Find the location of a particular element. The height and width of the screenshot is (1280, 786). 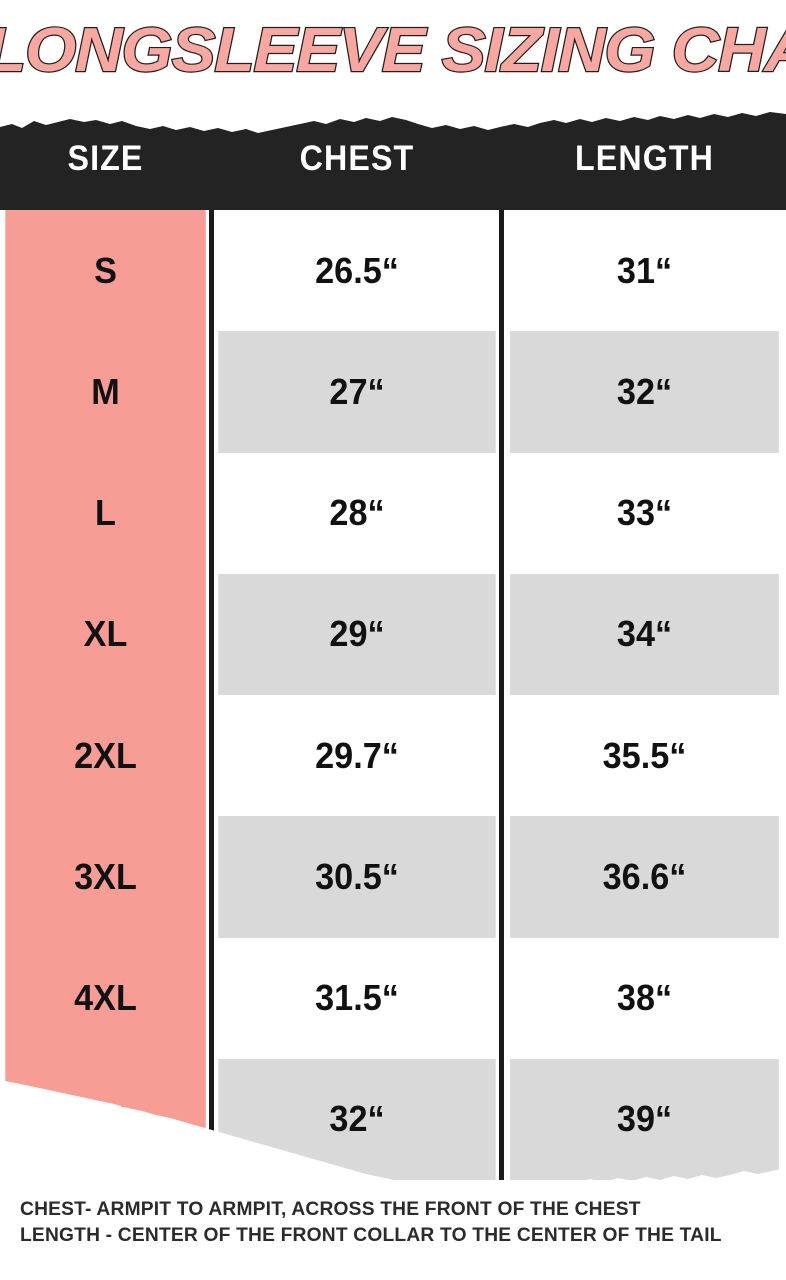

table-row: 4XL 31.5“ 38“ is located at coordinates (393, 998).